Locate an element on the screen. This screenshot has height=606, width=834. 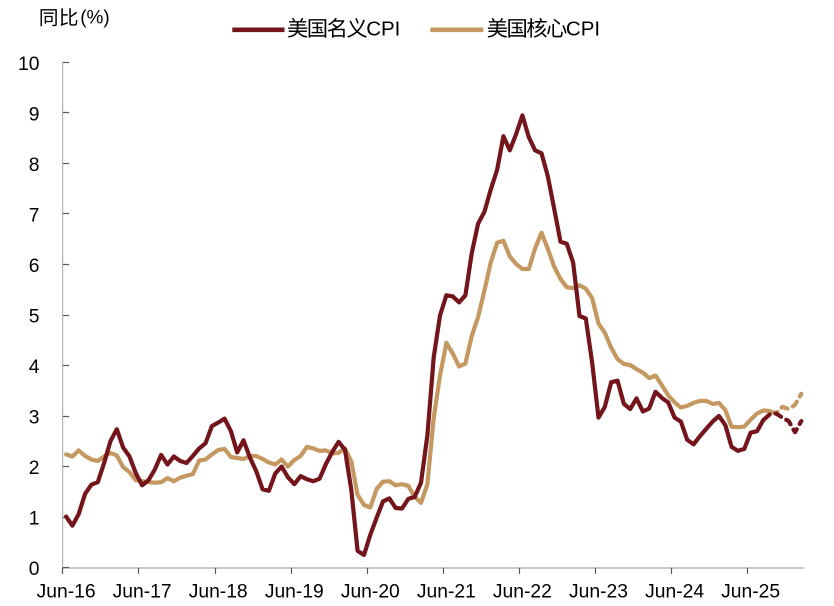
svg-text: 6 is located at coordinates (34, 266).